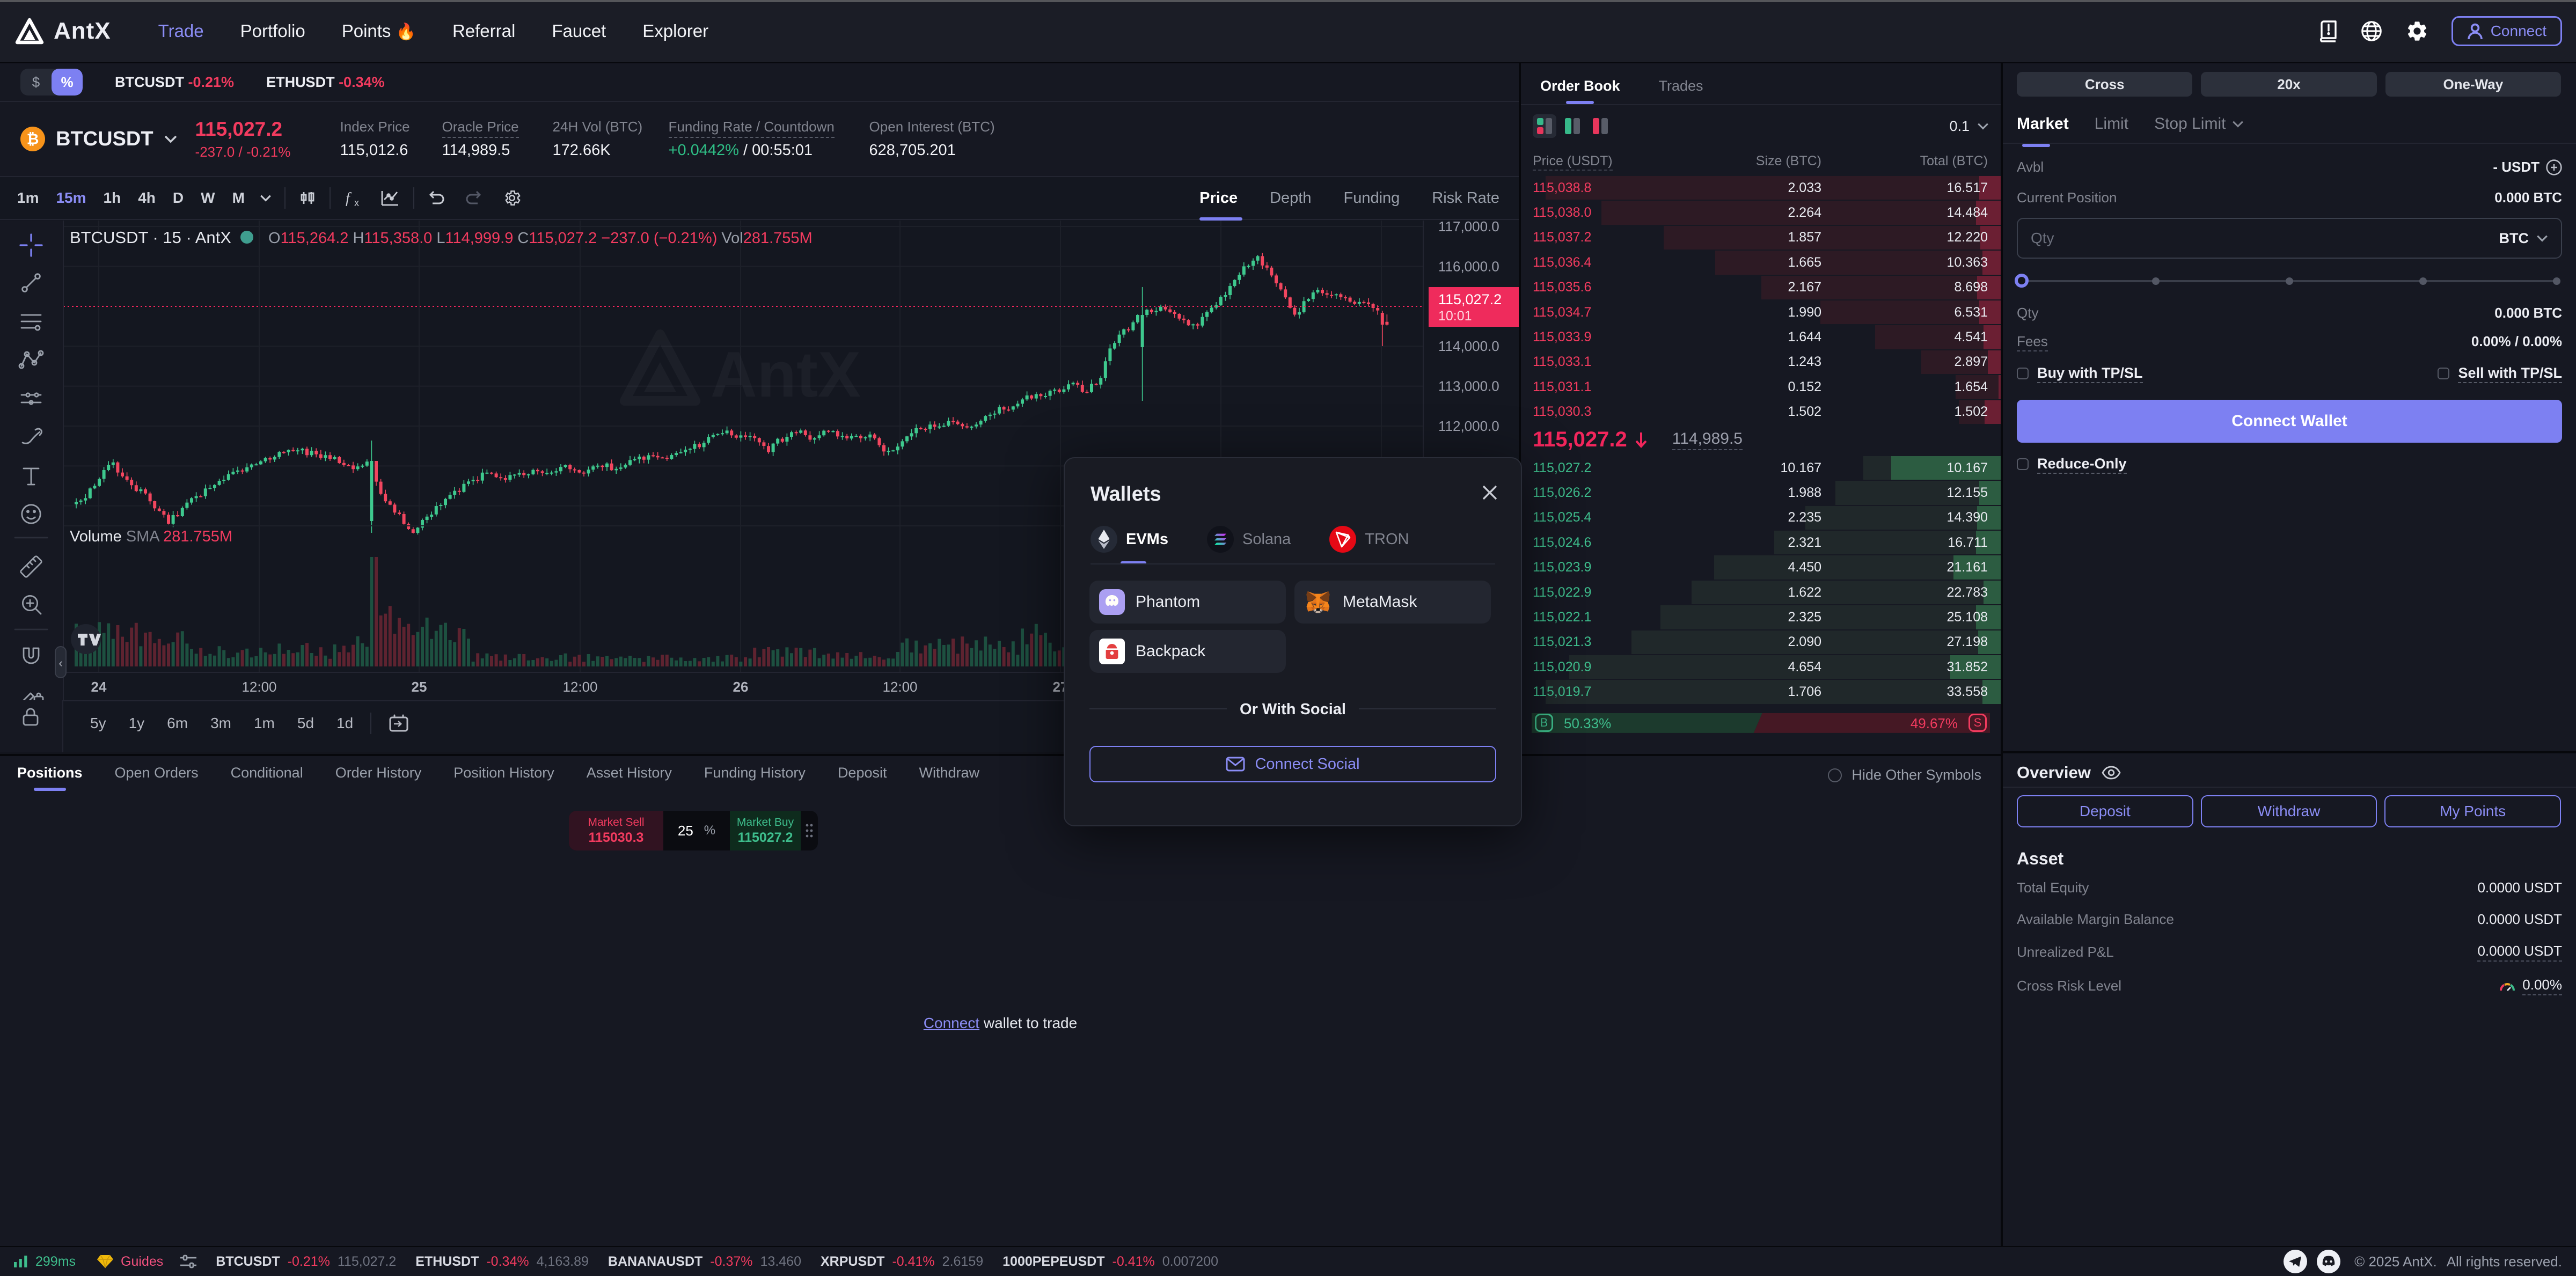 This screenshot has height=1276, width=2576. I want to click on svg-text: 114,000.0, so click(1468, 346).